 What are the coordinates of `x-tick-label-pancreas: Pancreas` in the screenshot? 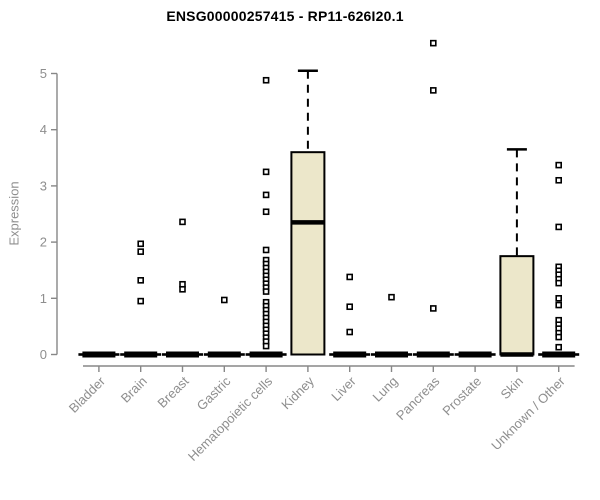 It's located at (418, 398).